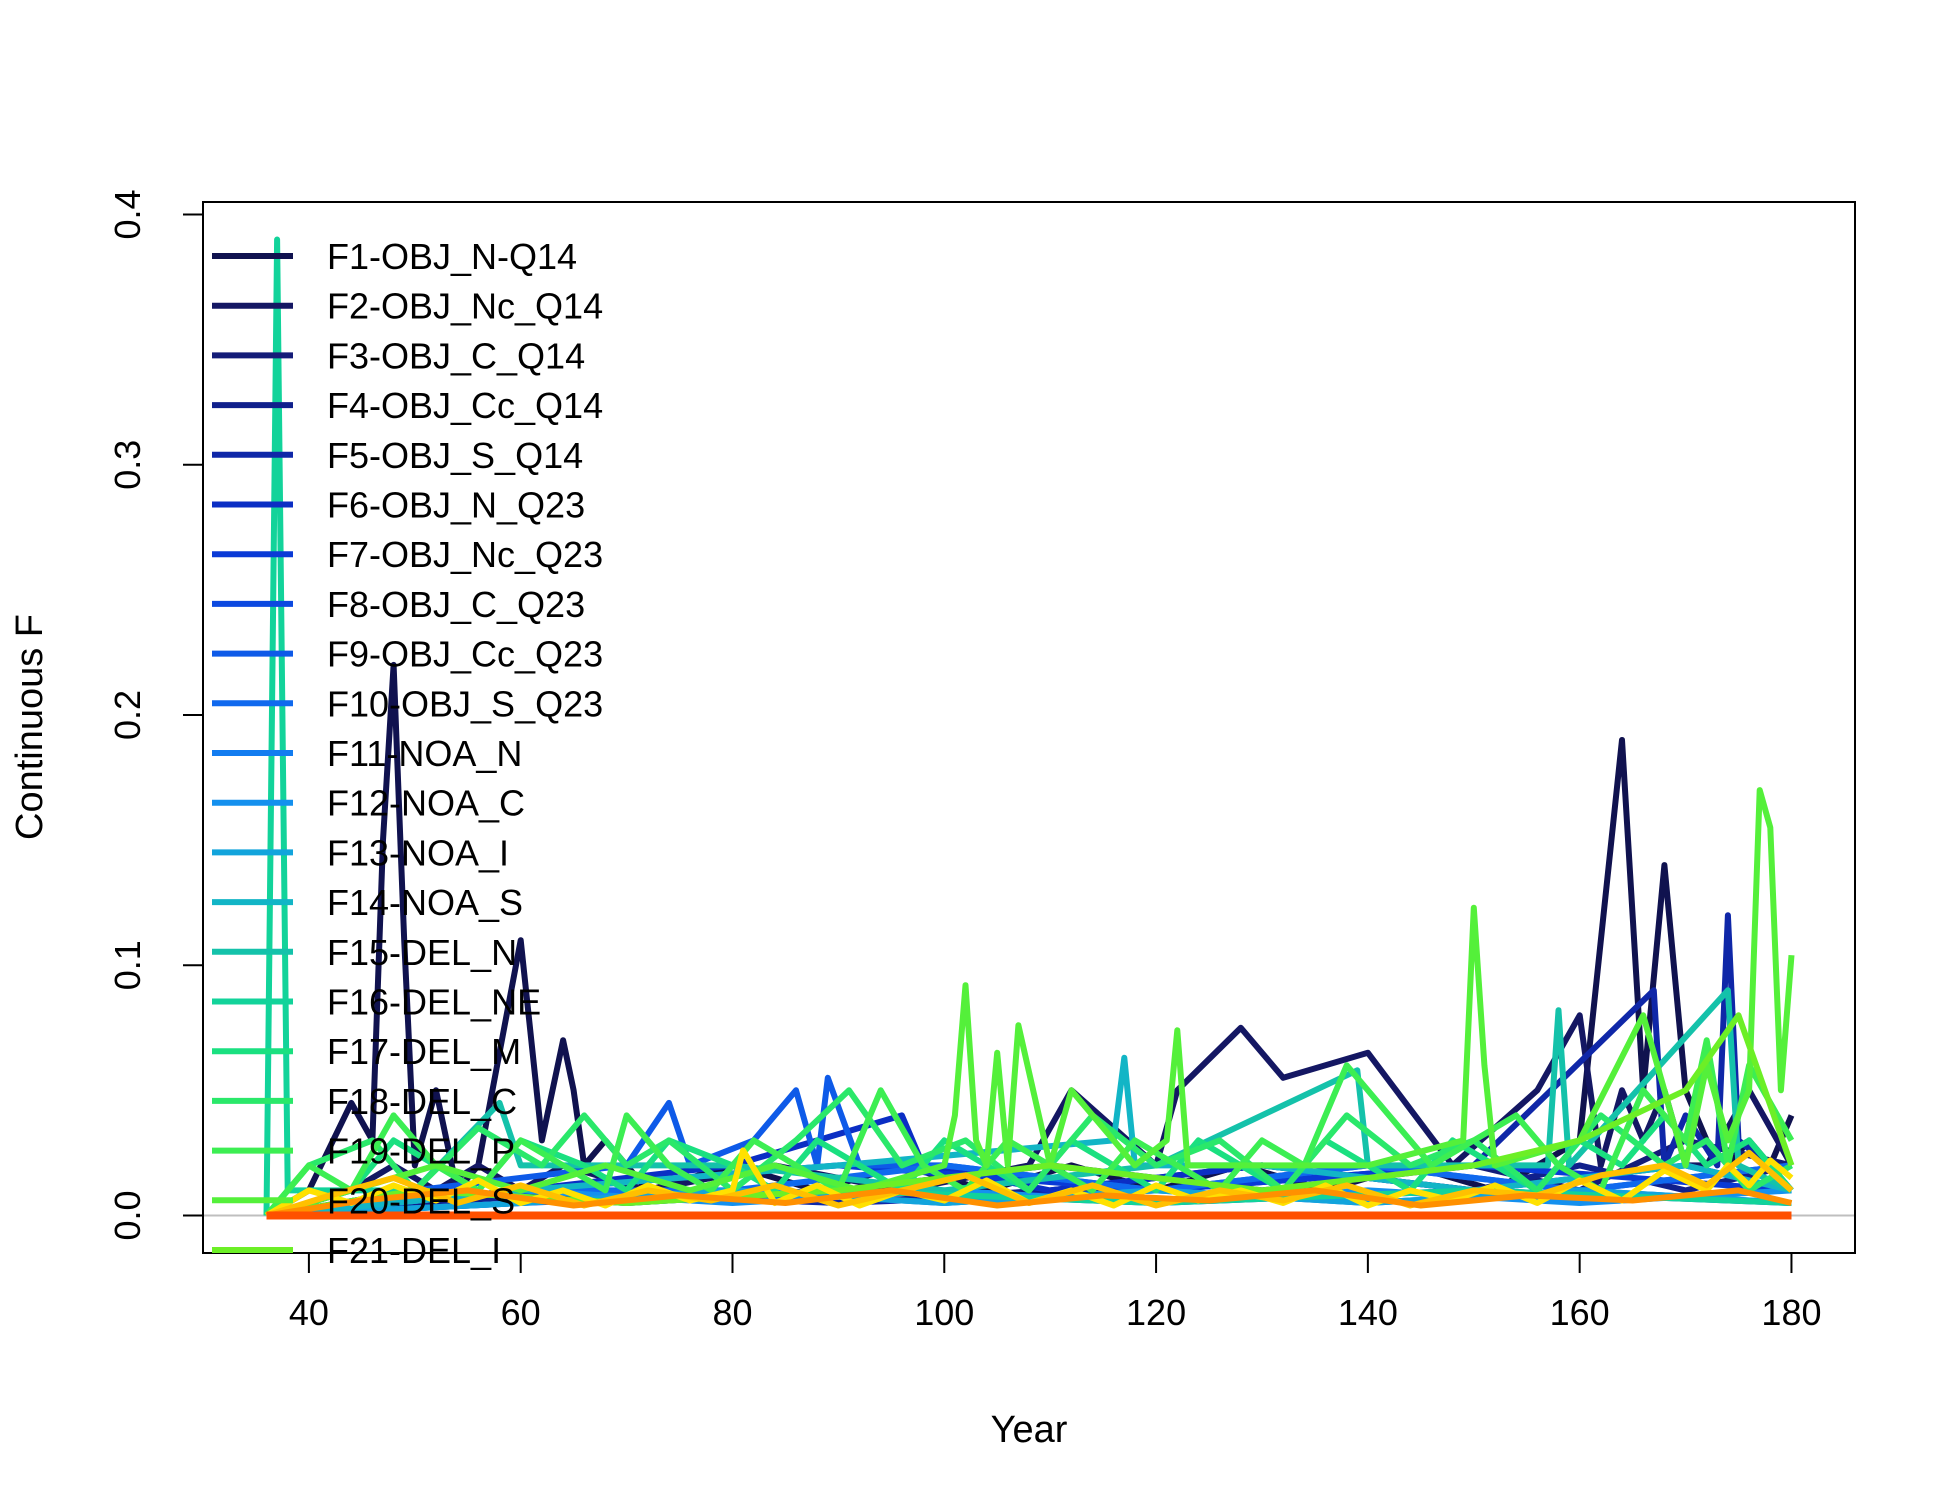 This screenshot has height=1500, width=1950. Describe the element at coordinates (456, 505) in the screenshot. I see `legend-label: F6-OBJ_N_Q23` at that location.